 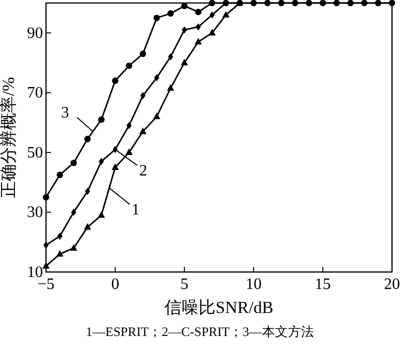 What do you see at coordinates (115, 284) in the screenshot?
I see `x-tick-label: 0` at bounding box center [115, 284].